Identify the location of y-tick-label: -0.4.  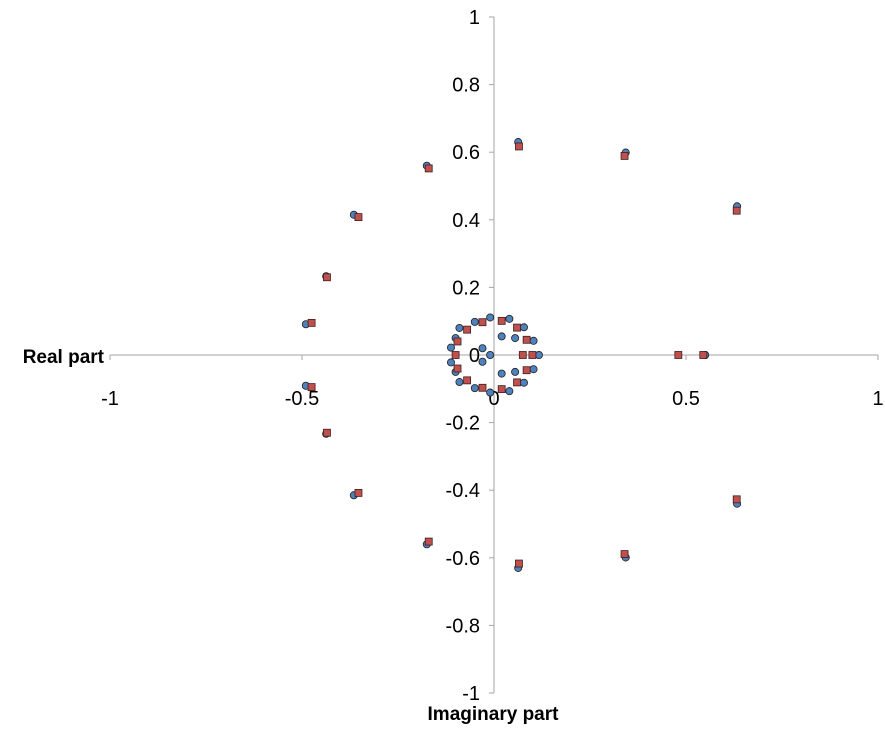
(463, 491).